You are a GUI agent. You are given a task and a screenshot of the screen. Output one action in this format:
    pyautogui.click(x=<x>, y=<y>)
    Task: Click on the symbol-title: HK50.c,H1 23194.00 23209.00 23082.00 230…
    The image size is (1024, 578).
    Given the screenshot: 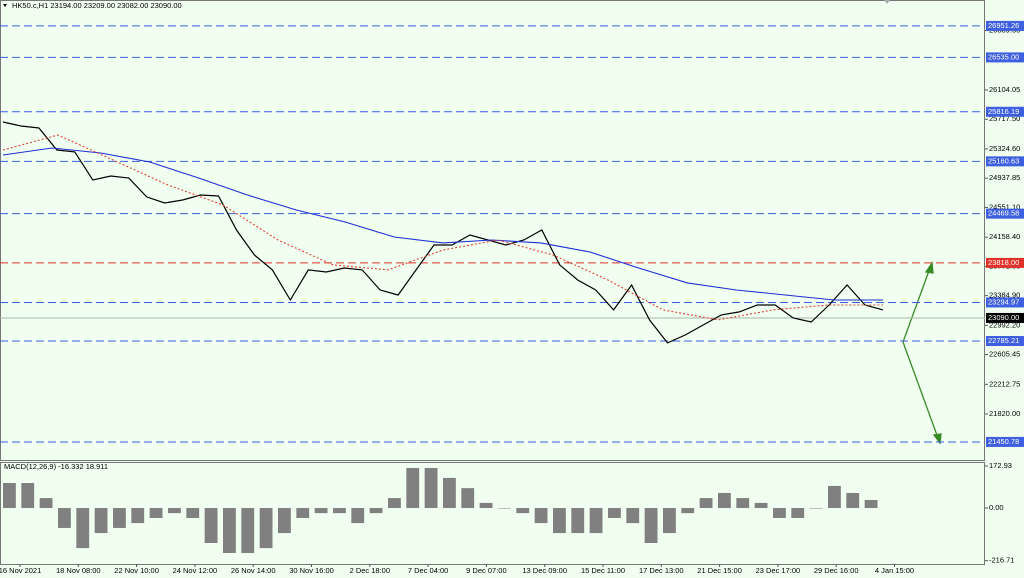 What is the action you would take?
    pyautogui.click(x=97, y=5)
    